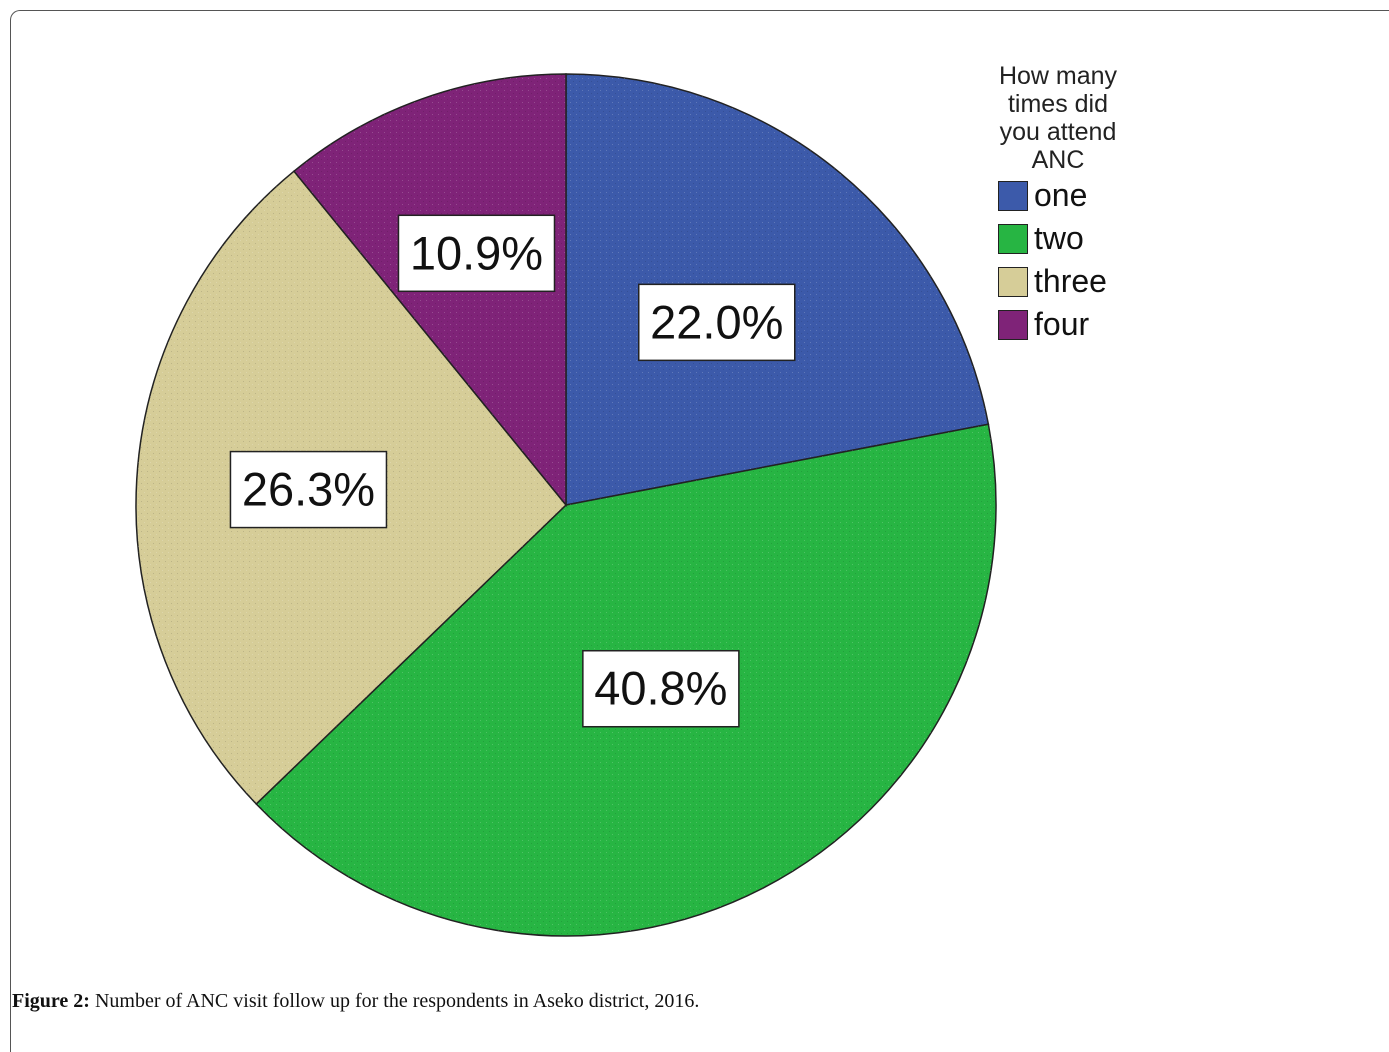  I want to click on data-label-text: 22.0%, so click(716, 321).